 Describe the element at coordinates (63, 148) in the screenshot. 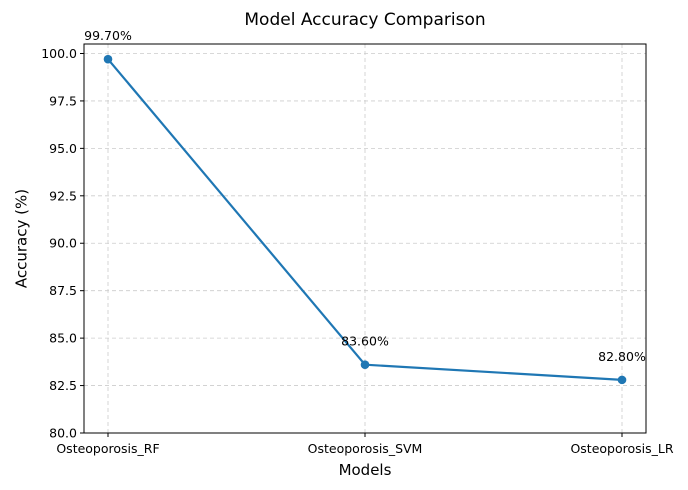

I see `y-tick-label: 95.0` at that location.